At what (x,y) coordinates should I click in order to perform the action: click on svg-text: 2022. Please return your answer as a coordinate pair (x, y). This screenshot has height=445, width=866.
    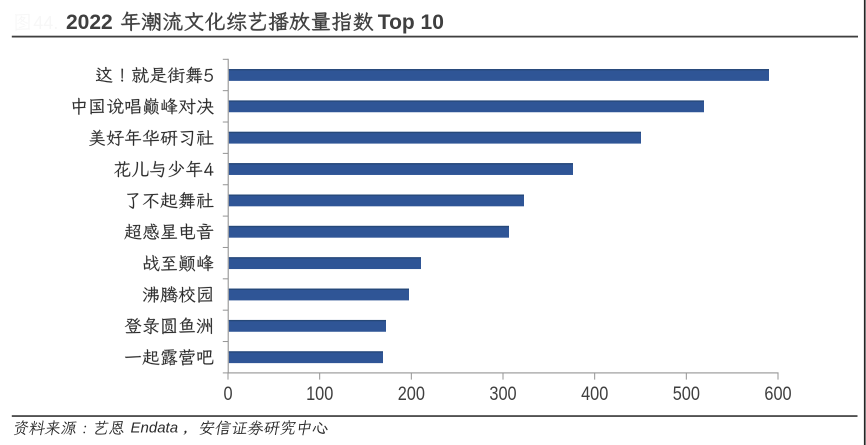
    Looking at the image, I should click on (89, 22).